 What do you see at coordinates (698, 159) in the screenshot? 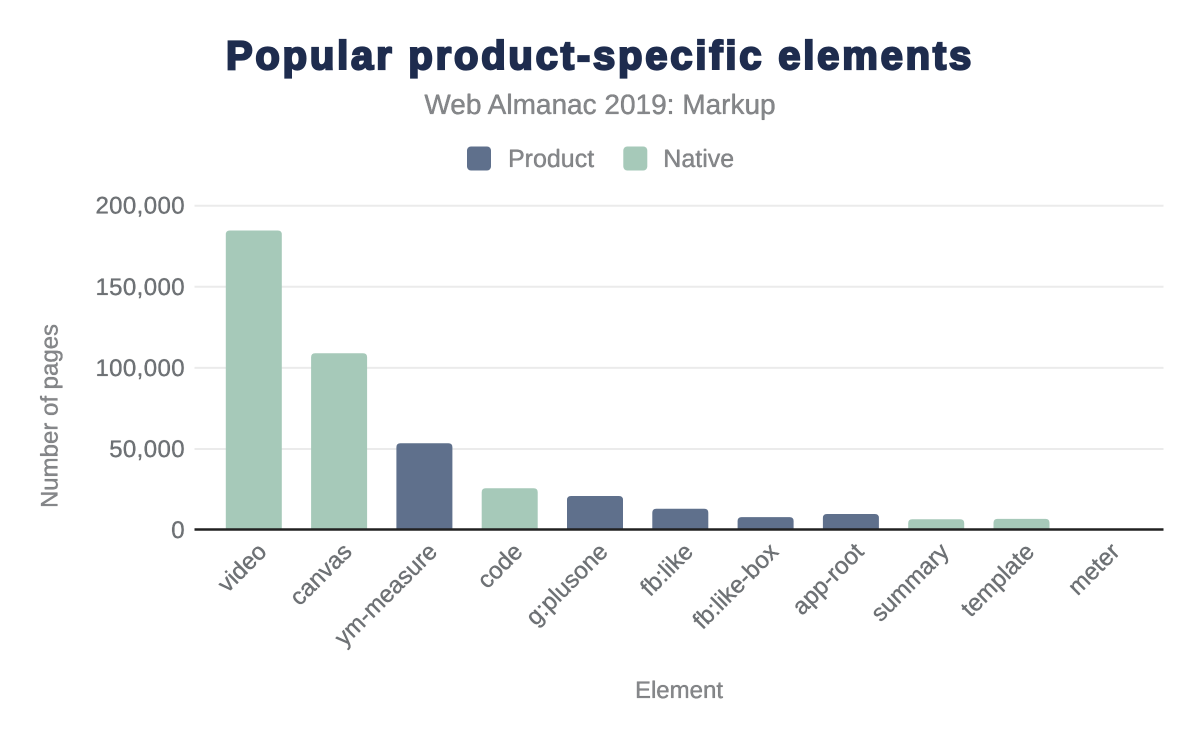
I see `svg-text: Native` at bounding box center [698, 159].